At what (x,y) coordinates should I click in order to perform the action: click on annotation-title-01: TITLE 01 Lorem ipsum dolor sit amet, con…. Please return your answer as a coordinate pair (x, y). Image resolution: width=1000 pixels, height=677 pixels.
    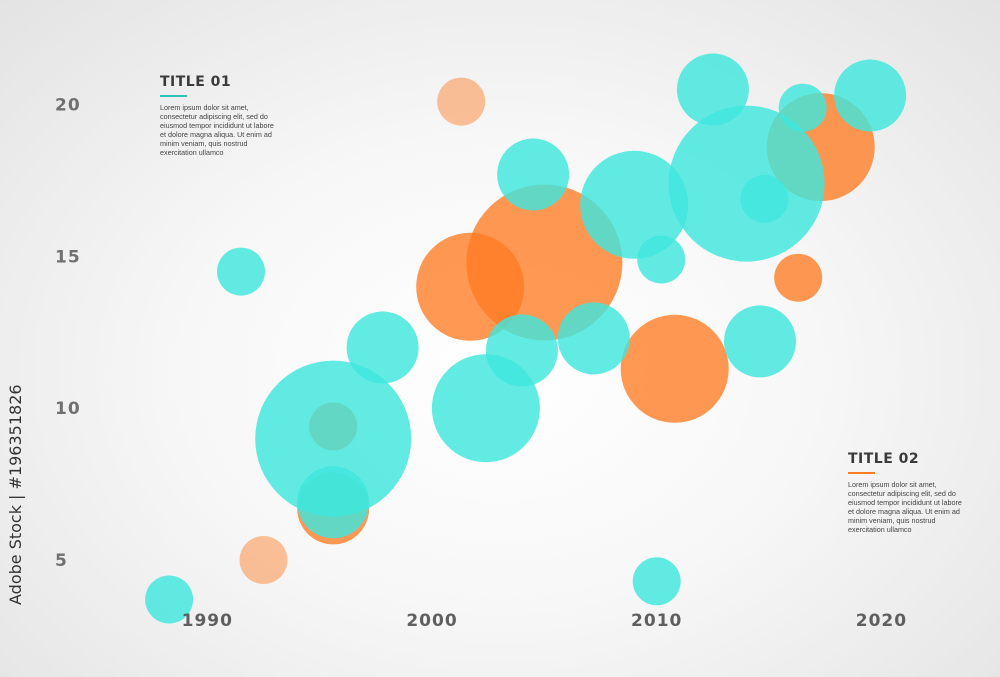
    Looking at the image, I should click on (217, 115).